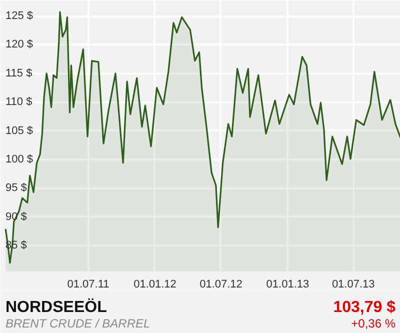  I want to click on y-tick-label: 95 $, so click(16, 188).